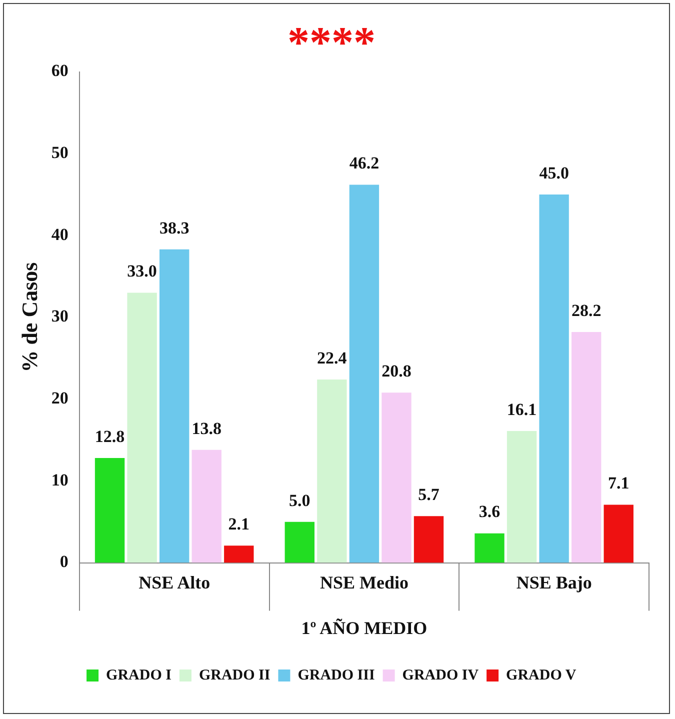 The height and width of the screenshot is (719, 675). What do you see at coordinates (234, 675) in the screenshot?
I see `legend-label: GRADO II` at bounding box center [234, 675].